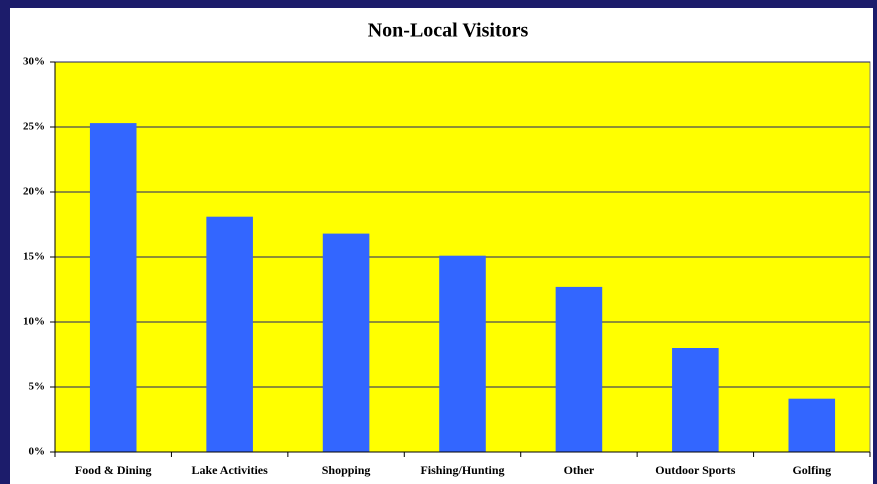 Image resolution: width=877 pixels, height=484 pixels. Describe the element at coordinates (37, 387) in the screenshot. I see `y-tick-label: 5%` at that location.